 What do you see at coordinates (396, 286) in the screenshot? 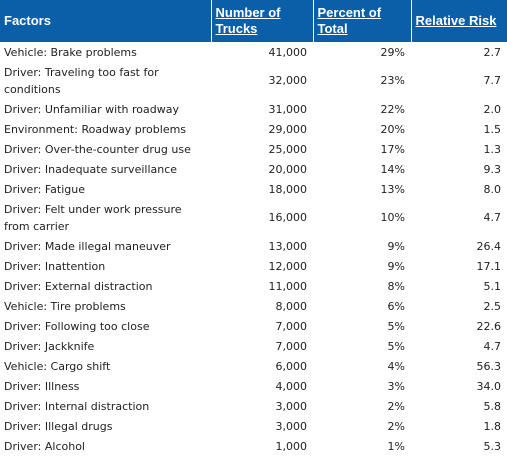
I see `cell-percent-of-total: 8%` at bounding box center [396, 286].